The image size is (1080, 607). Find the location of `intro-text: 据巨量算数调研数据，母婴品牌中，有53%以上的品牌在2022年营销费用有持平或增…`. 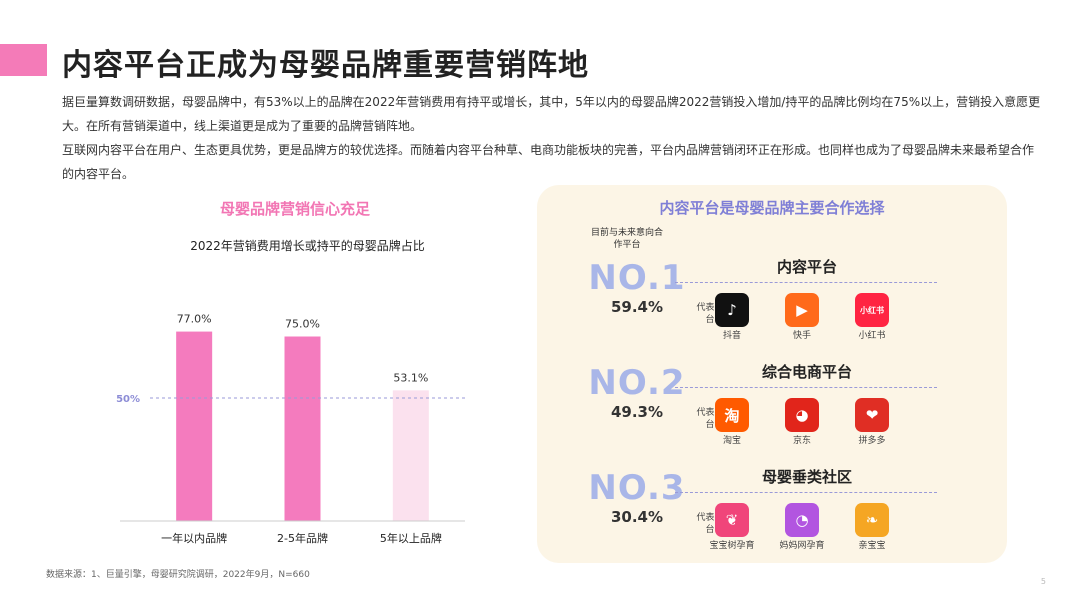

intro-text: 据巨量算数调研数据，母婴品牌中，有53%以上的品牌在2022年营销费用有持平或增… is located at coordinates (552, 138).